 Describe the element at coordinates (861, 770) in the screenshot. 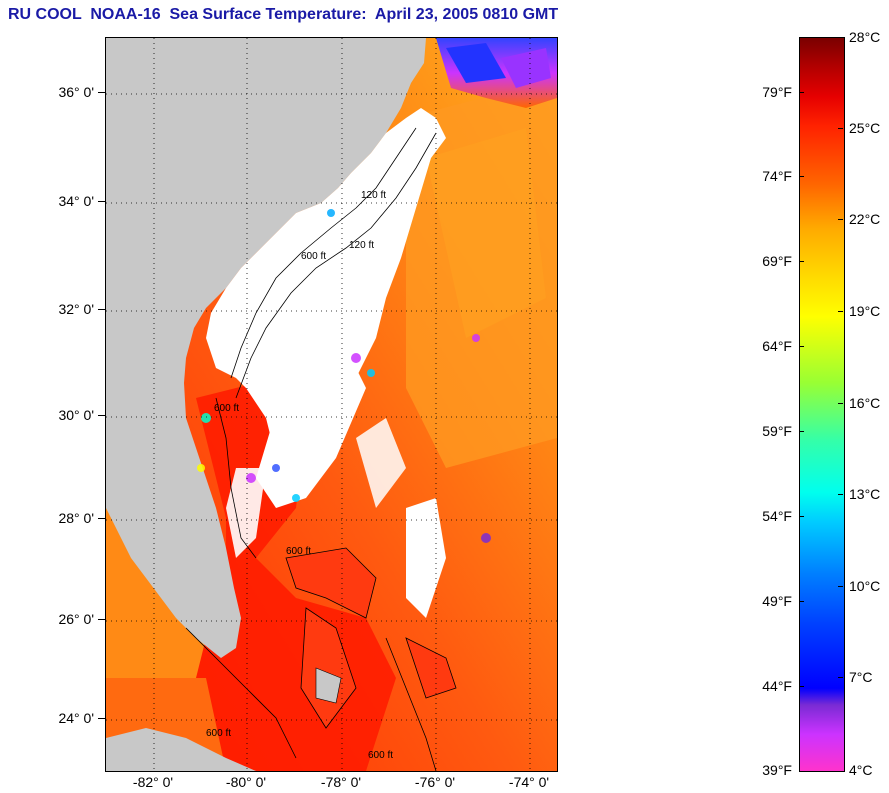

I see `colorbar-celsius-label: 4°C` at that location.